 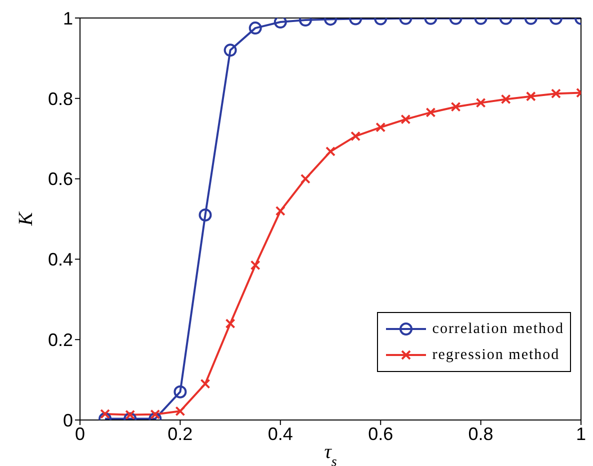 I want to click on x-tick-label: 0.2, so click(x=180, y=434).